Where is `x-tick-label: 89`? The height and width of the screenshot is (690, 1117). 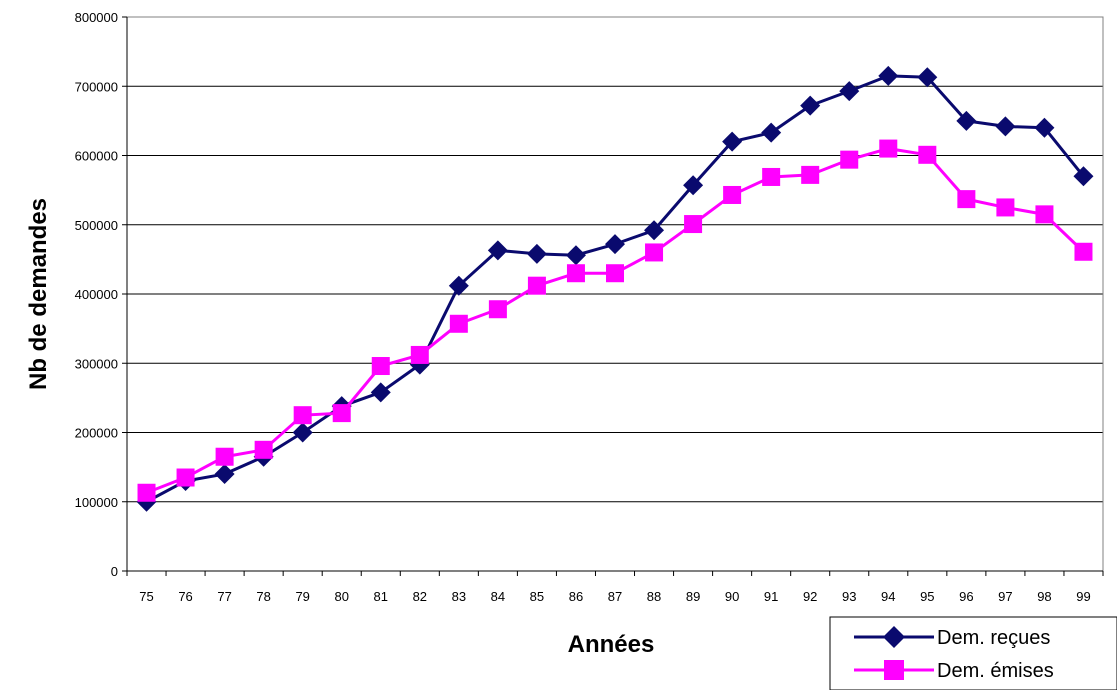 x-tick-label: 89 is located at coordinates (693, 596).